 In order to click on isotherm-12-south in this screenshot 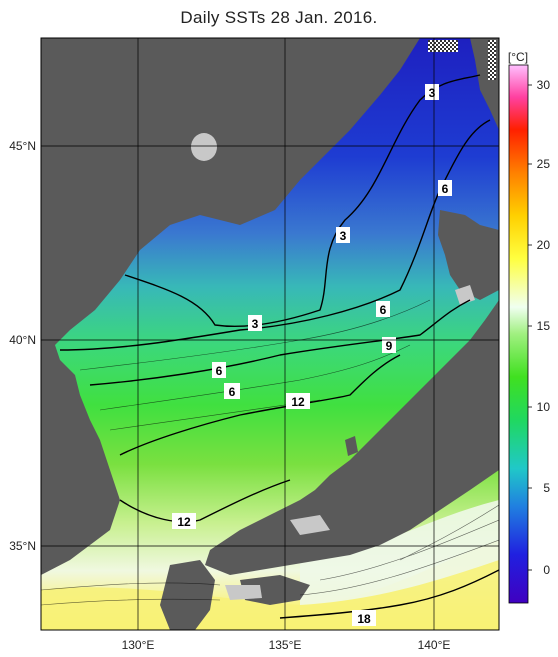, I will do `click(205, 501)`.